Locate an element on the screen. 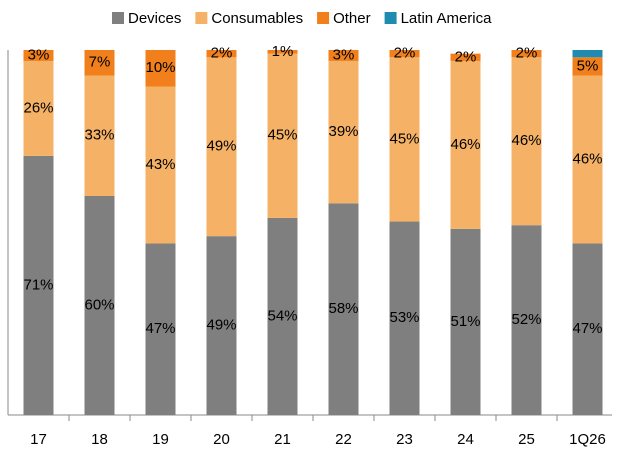 Image resolution: width=617 pixels, height=454 pixels. x-tick-label: 20 is located at coordinates (221, 439).